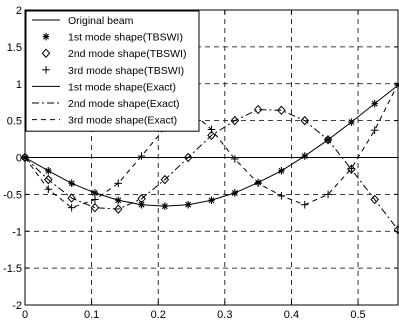 Image resolution: width=399 pixels, height=321 pixels. I want to click on y-tick-label: -1, so click(17, 232).